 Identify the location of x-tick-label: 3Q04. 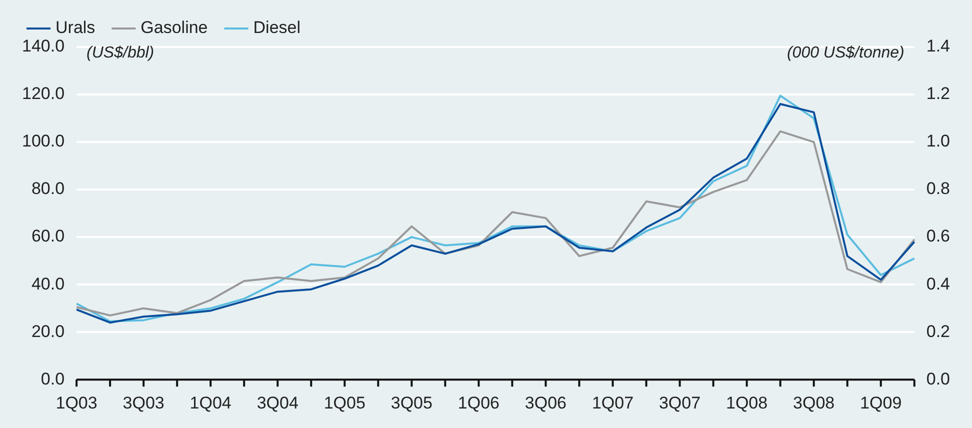
(277, 402).